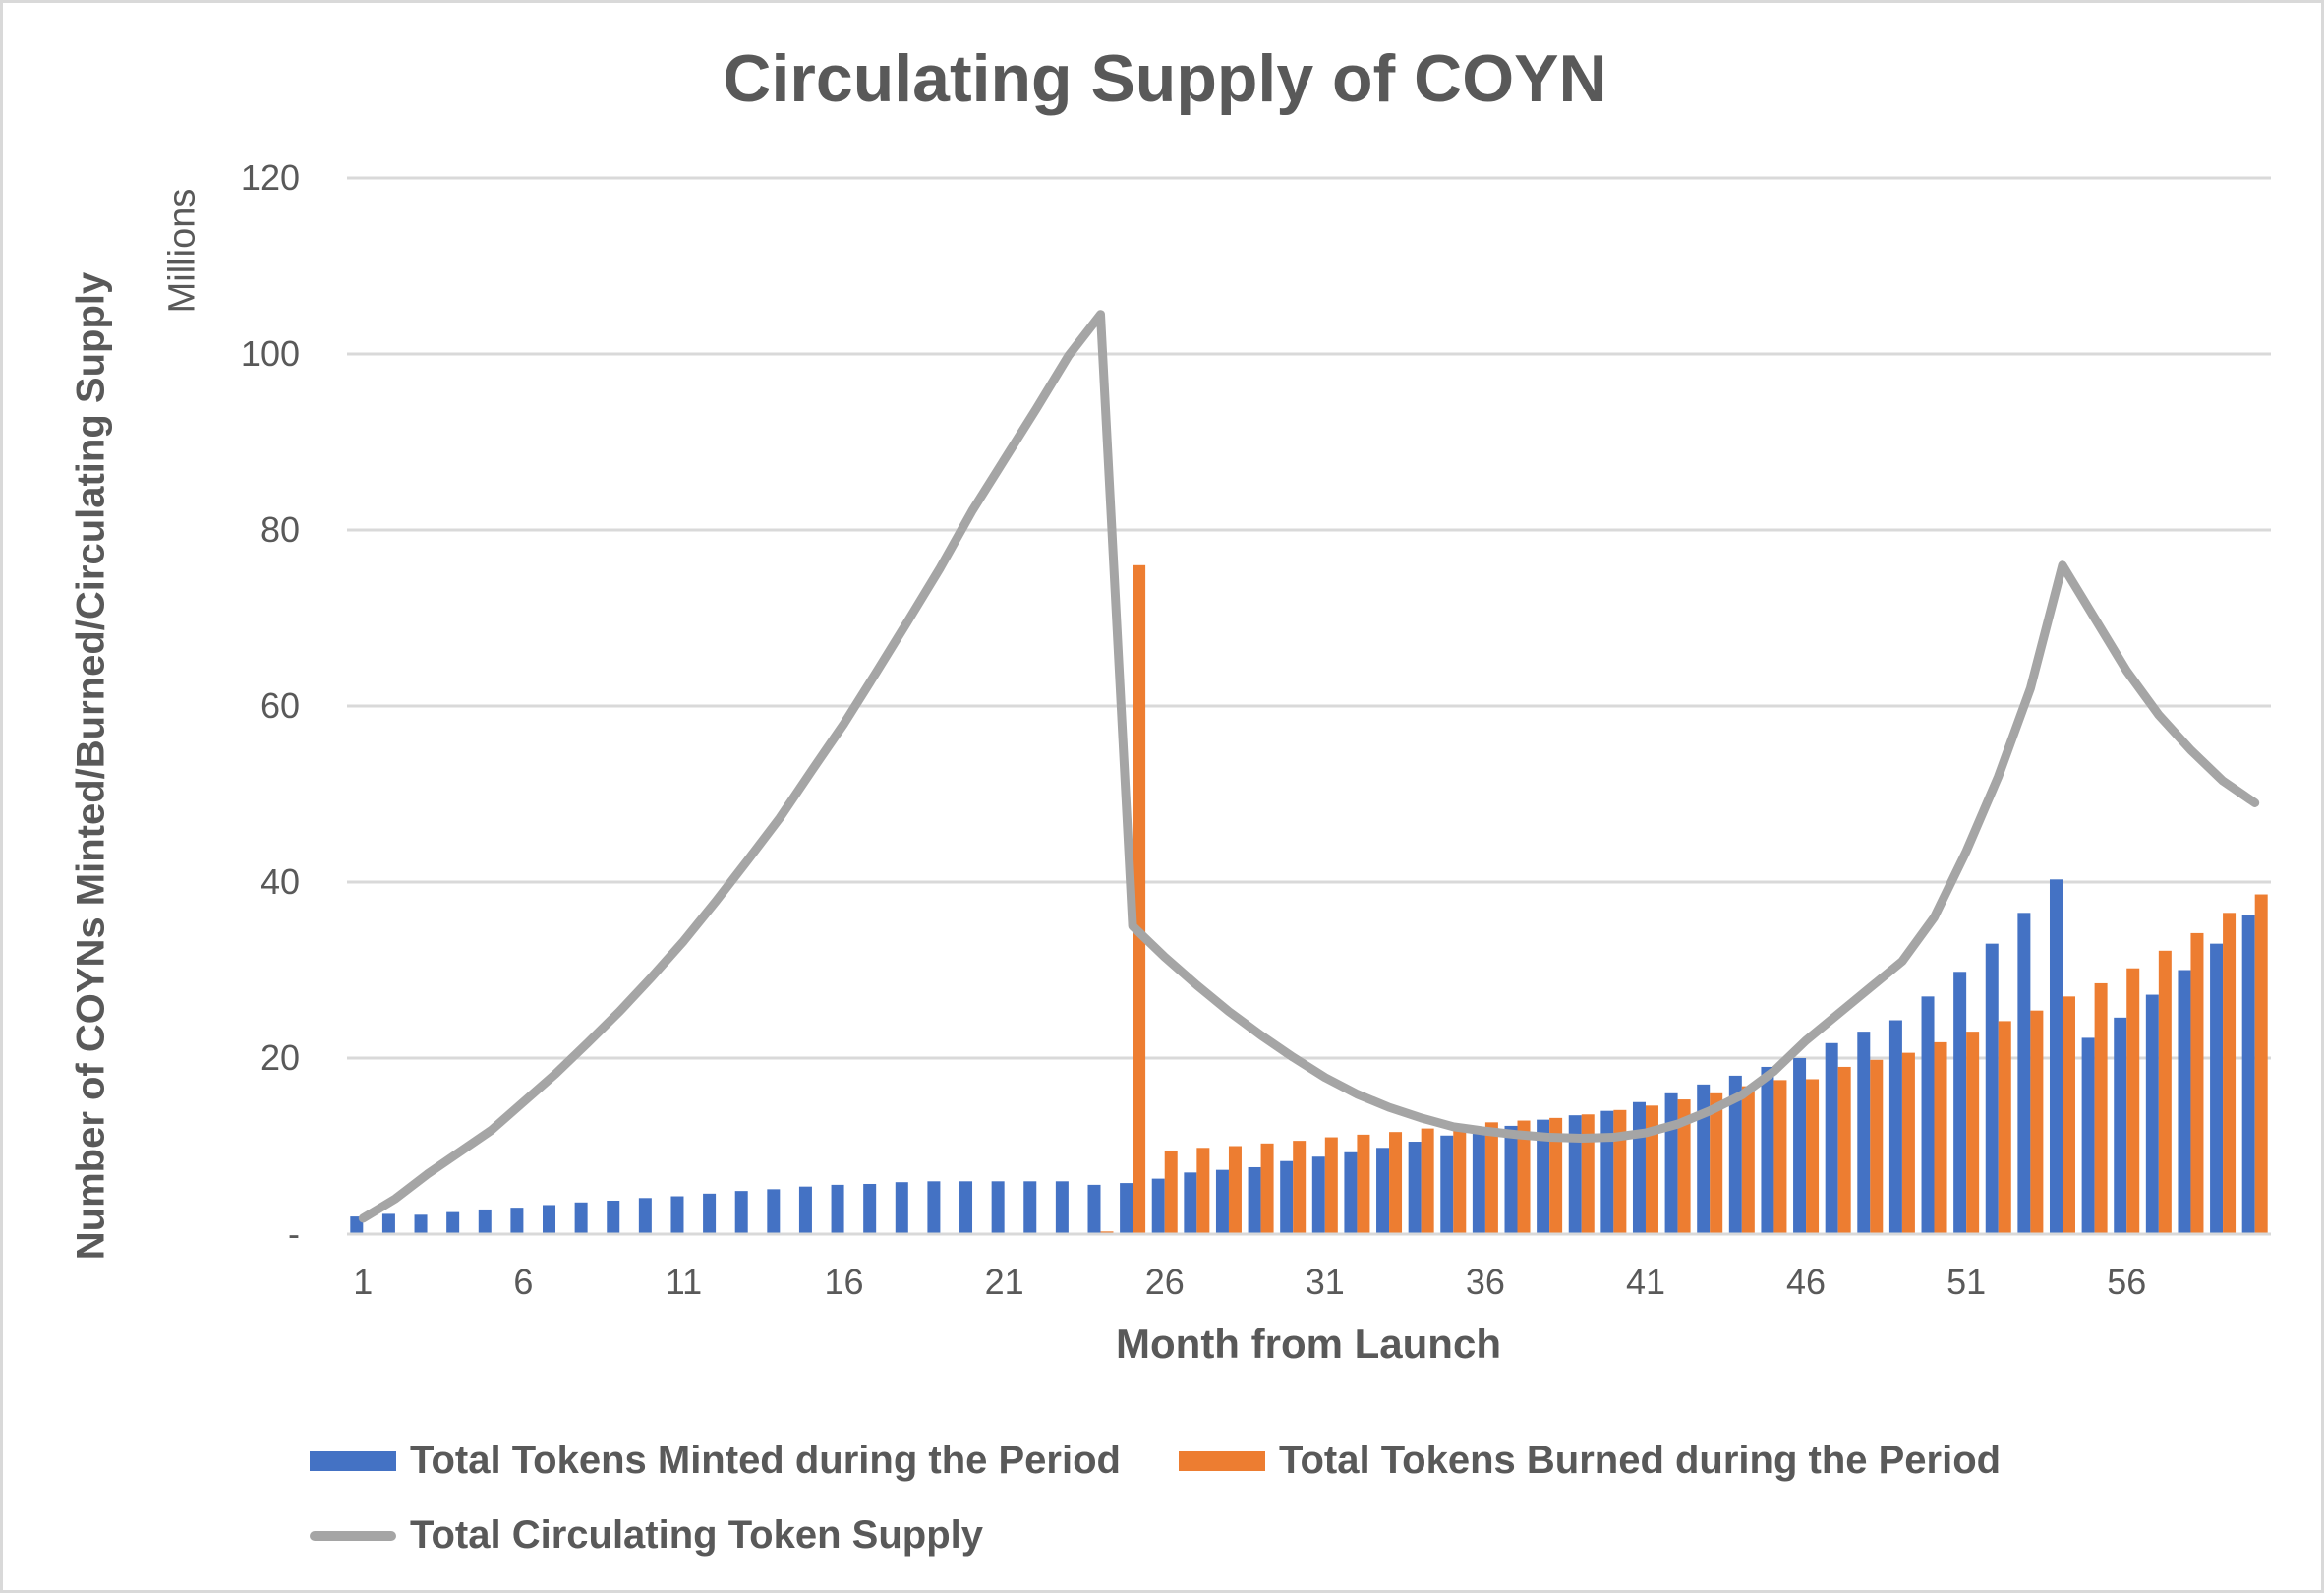 This screenshot has width=2324, height=1593. What do you see at coordinates (280, 1057) in the screenshot?
I see `y-tick-label: 20` at bounding box center [280, 1057].